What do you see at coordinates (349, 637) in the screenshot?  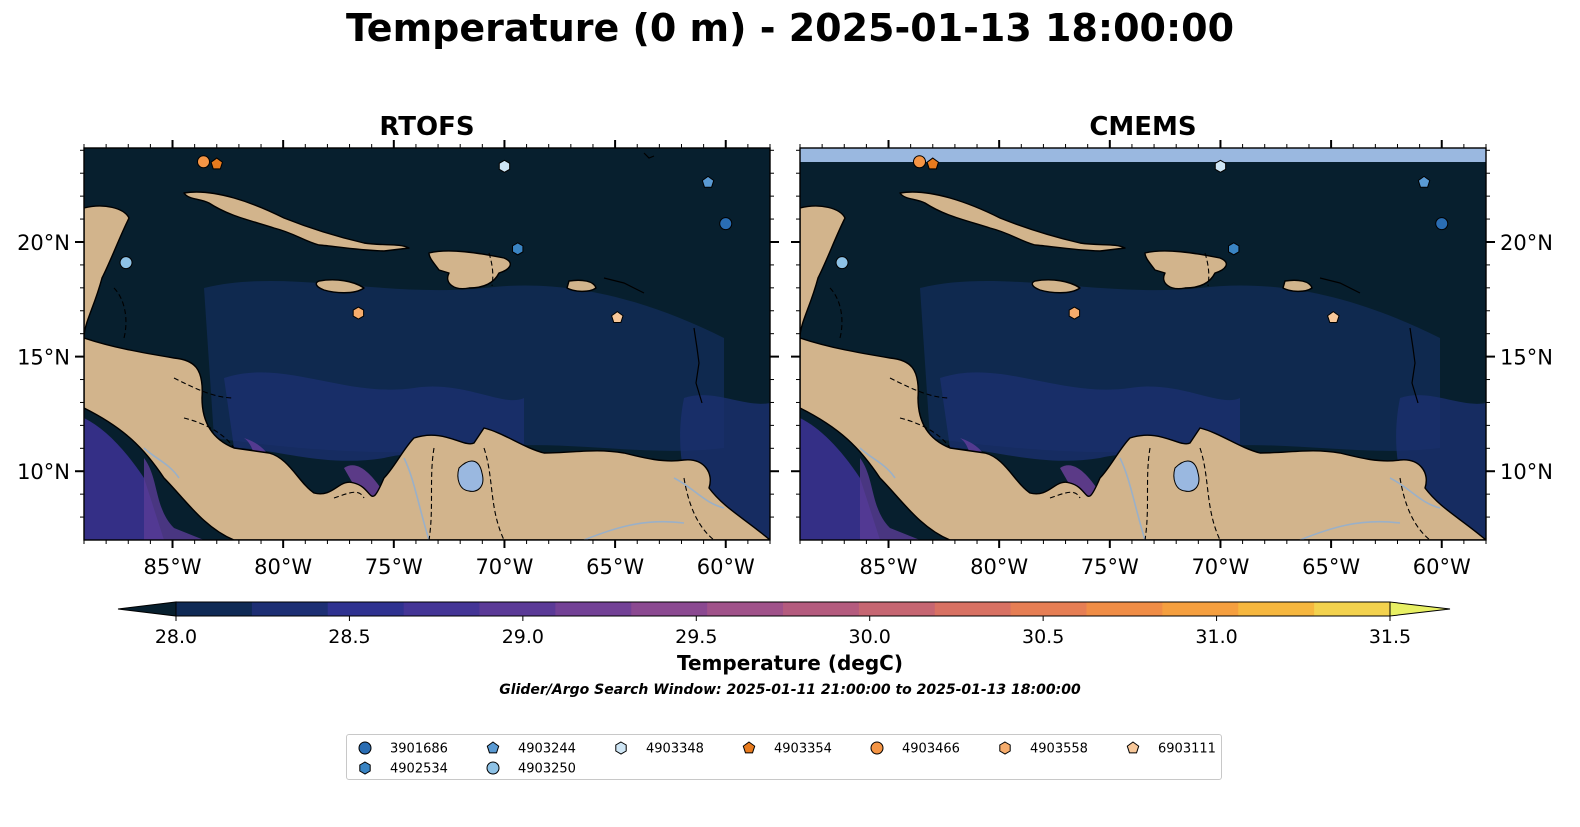 I see `colorbar-tick-label: 28.5` at bounding box center [349, 637].